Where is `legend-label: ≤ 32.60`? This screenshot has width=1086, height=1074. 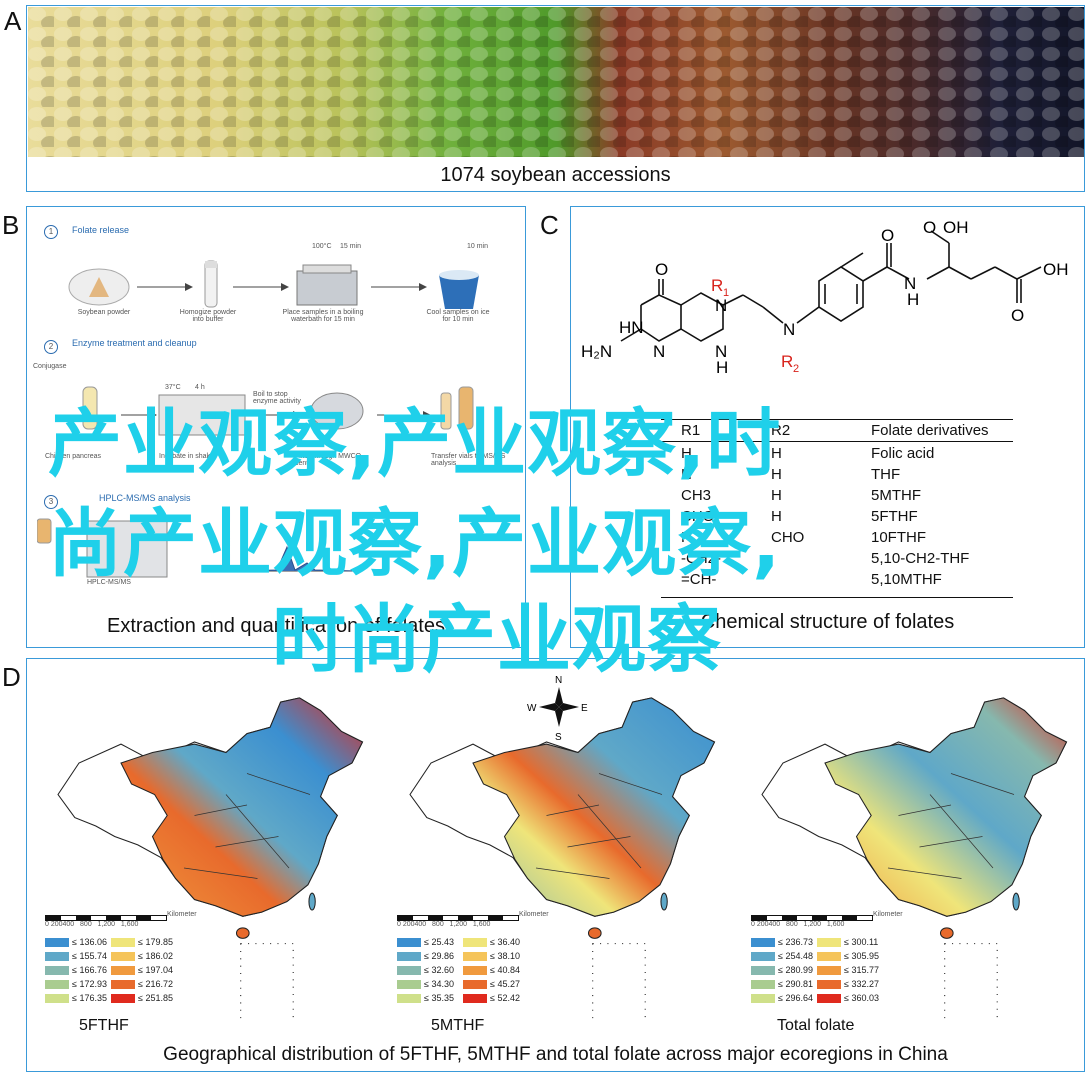
legend-label: ≤ 32.60 is located at coordinates (439, 970).